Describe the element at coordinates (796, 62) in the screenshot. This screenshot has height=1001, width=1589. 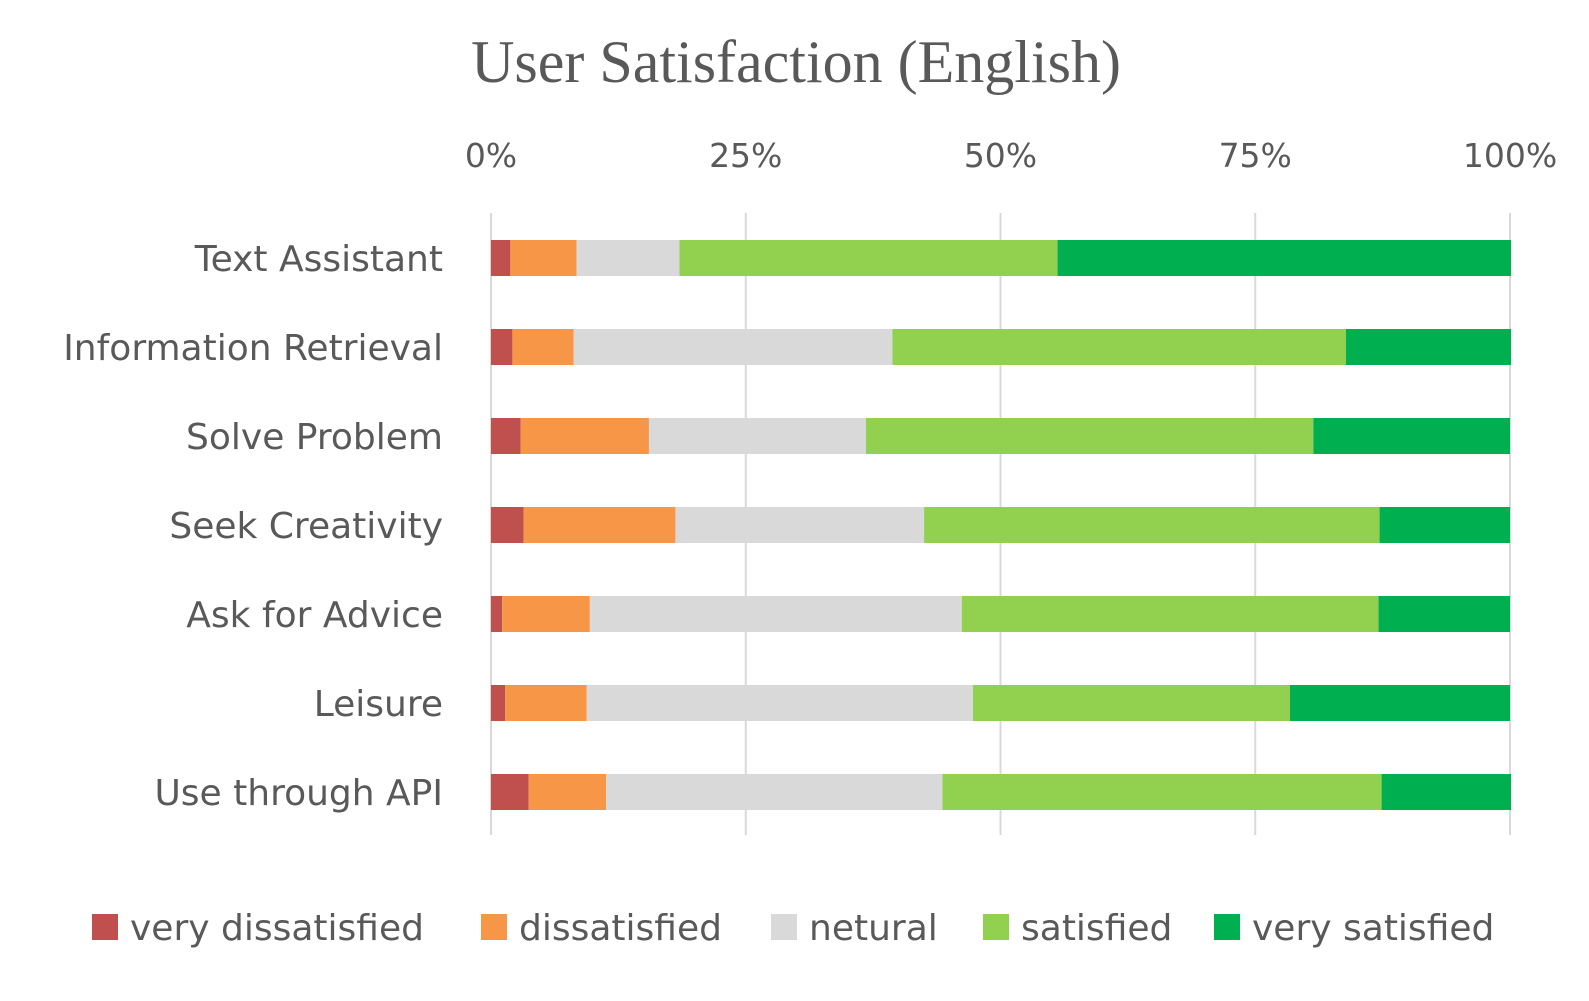
I see `chart-title: User Satisfaction (English)` at that location.